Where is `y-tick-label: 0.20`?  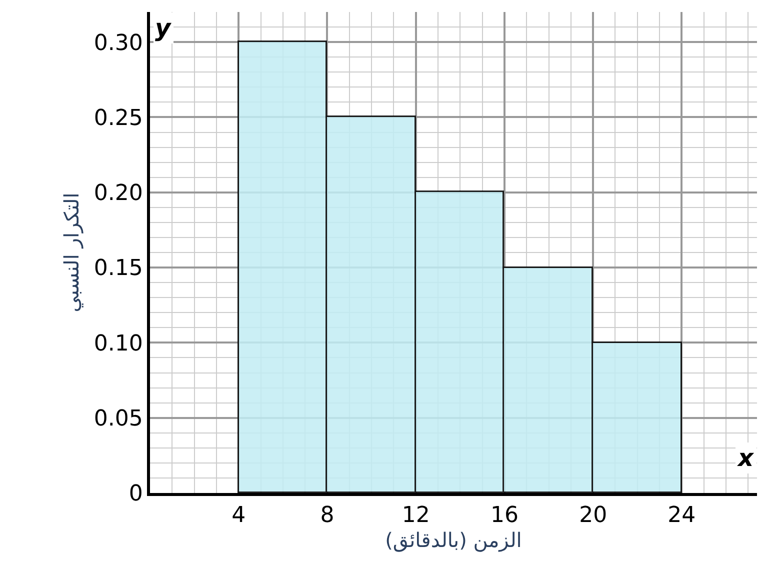
y-tick-label: 0.20 is located at coordinates (118, 193).